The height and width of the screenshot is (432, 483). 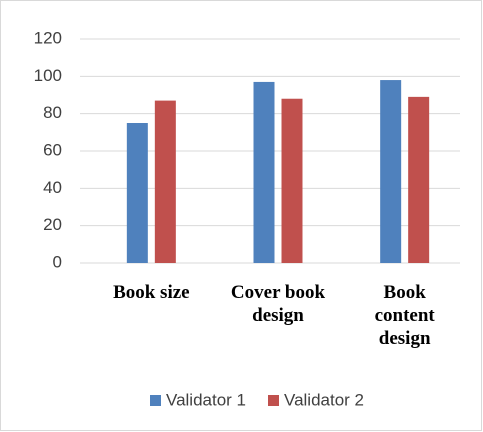 I want to click on y-tick-label: 120, so click(x=48, y=37).